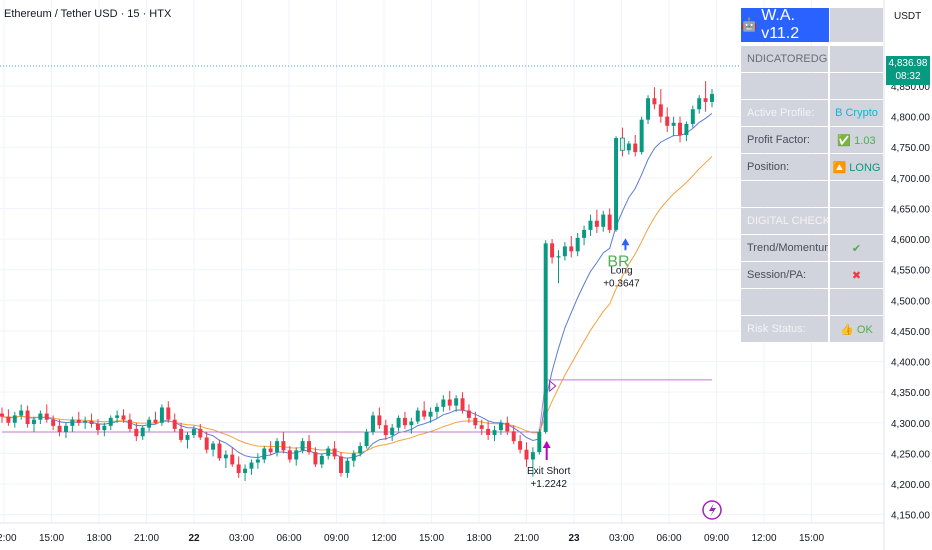 The height and width of the screenshot is (550, 932). Describe the element at coordinates (288, 538) in the screenshot. I see `time-tick-label: 06:00` at that location.